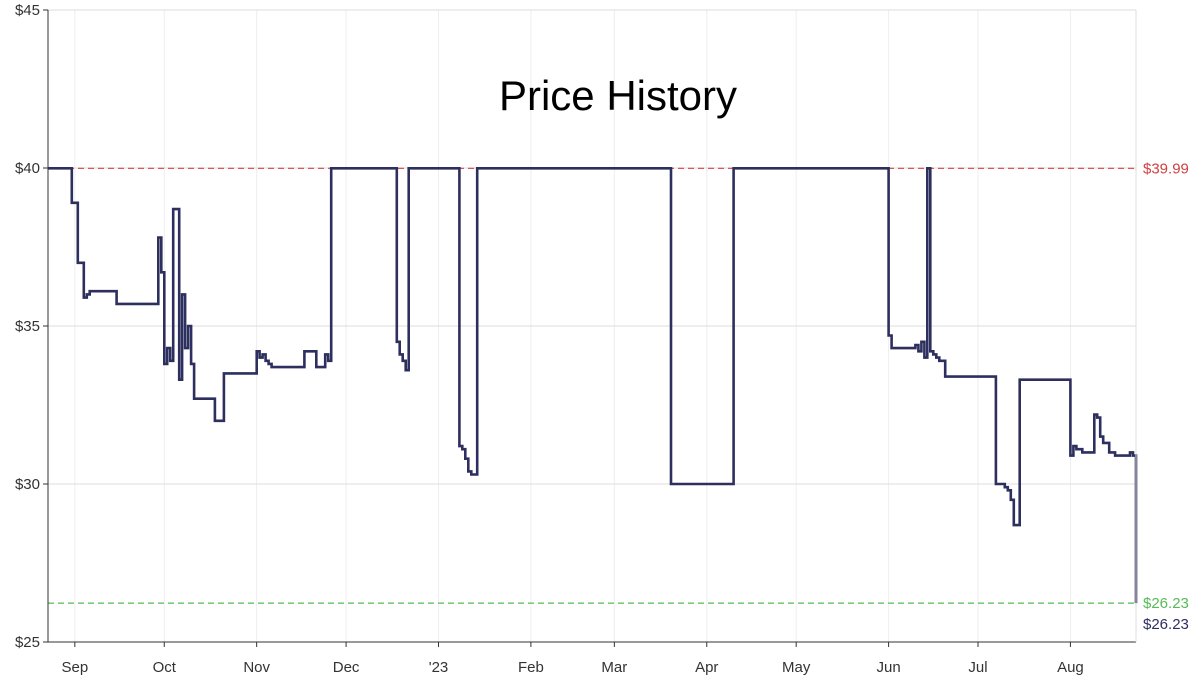  I want to click on reference-line-label: $39.99, so click(1166, 168).